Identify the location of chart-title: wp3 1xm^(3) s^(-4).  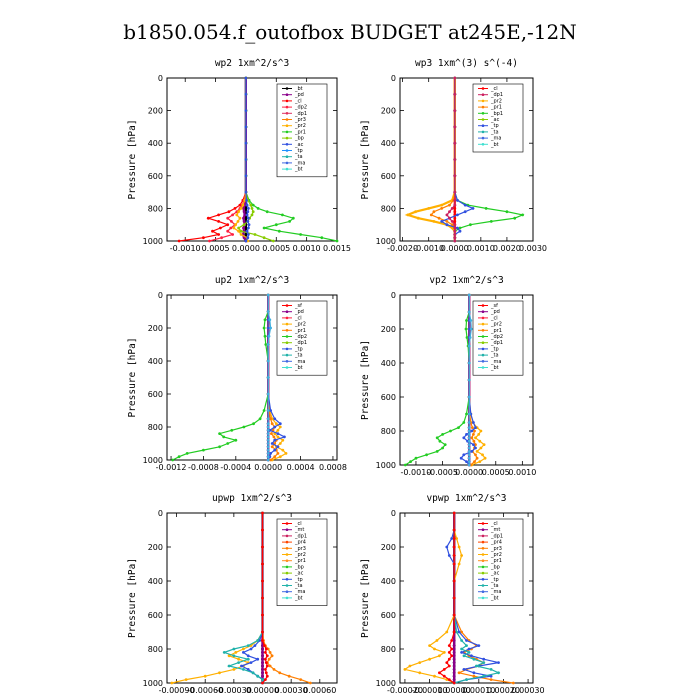
(466, 63).